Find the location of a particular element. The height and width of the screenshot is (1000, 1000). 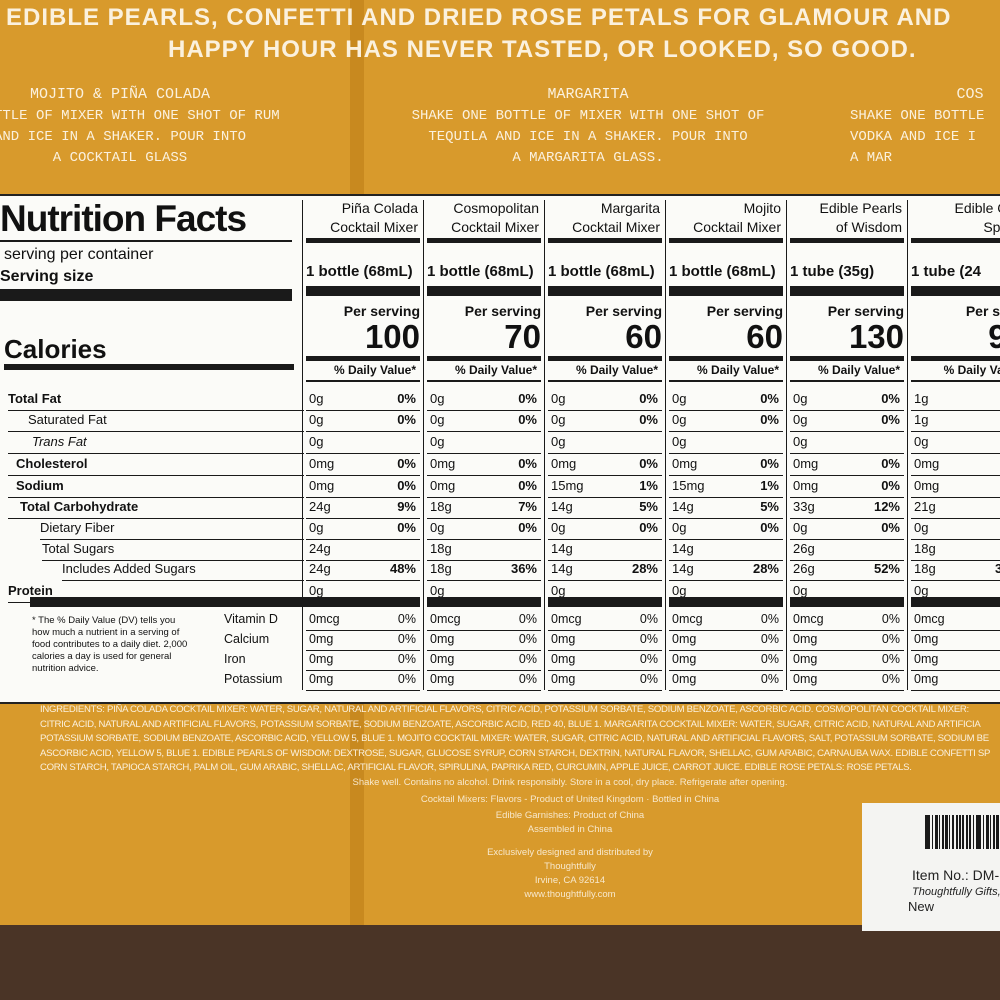

amount: 1g is located at coordinates (921, 398).